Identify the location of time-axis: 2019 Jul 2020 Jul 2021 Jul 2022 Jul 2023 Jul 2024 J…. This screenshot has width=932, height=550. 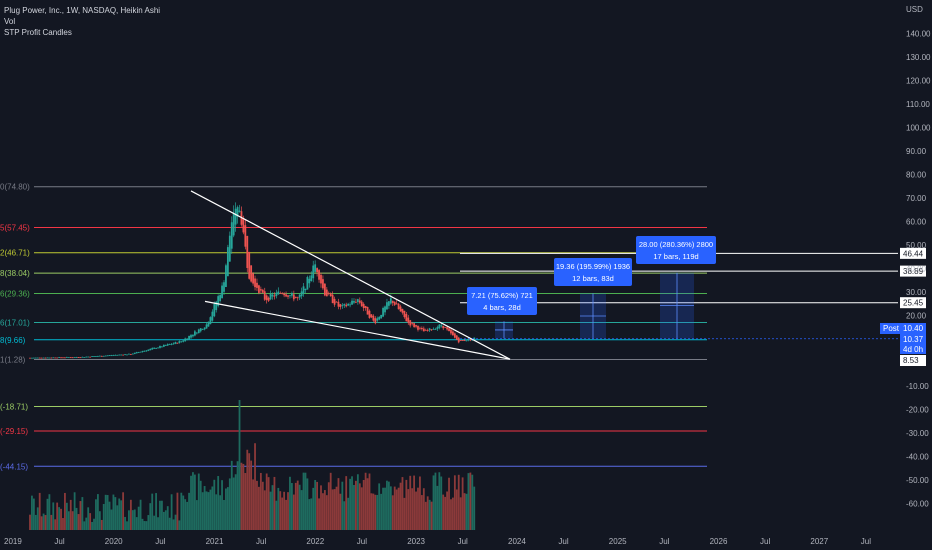
(437, 541).